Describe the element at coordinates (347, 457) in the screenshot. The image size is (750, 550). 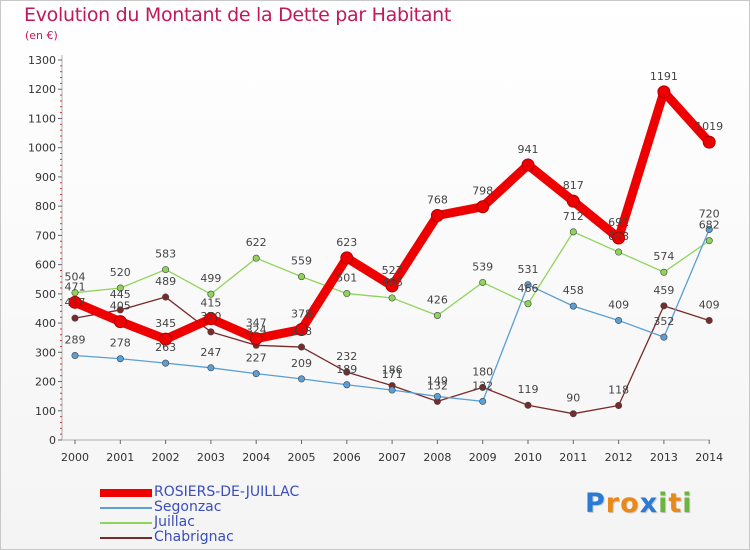
I see `x-tick-label: 2006` at that location.